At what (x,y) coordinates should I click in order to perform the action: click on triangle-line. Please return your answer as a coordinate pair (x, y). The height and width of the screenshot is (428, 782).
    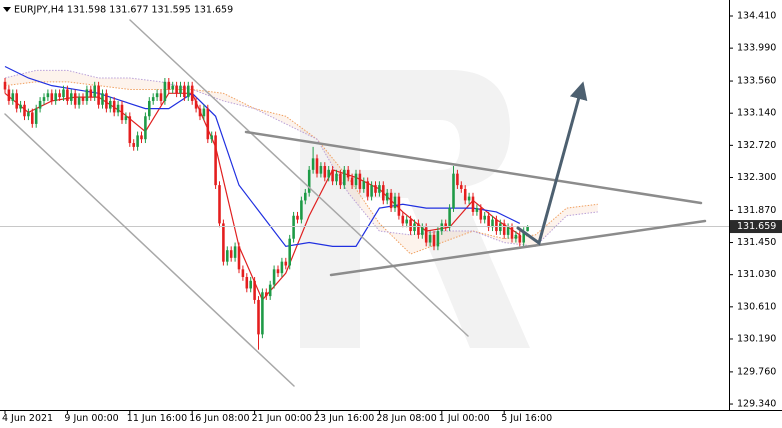
    Looking at the image, I should click on (518, 248).